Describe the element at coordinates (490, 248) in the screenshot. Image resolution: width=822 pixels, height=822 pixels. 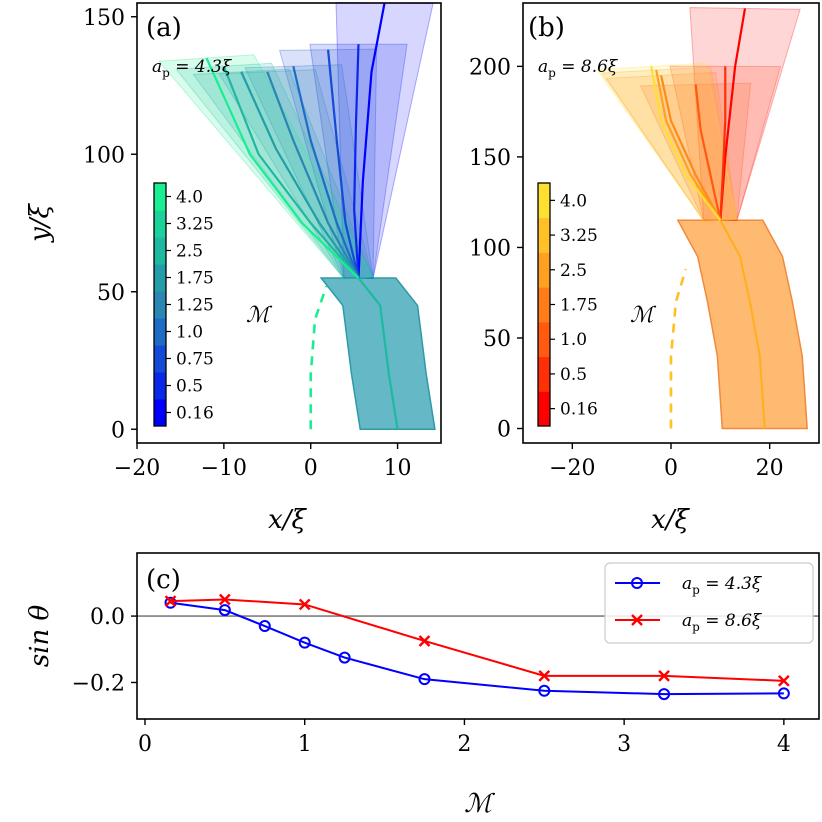
I see `panel-b-ytick-label: 100` at that location.